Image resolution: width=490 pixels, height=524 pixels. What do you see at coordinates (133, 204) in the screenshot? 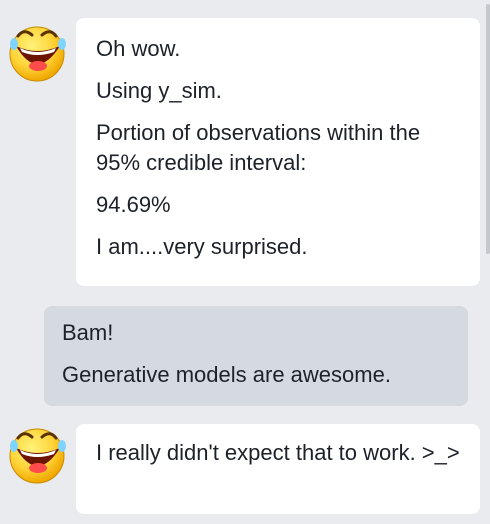
I see `message-line: 94.69%` at bounding box center [133, 204].